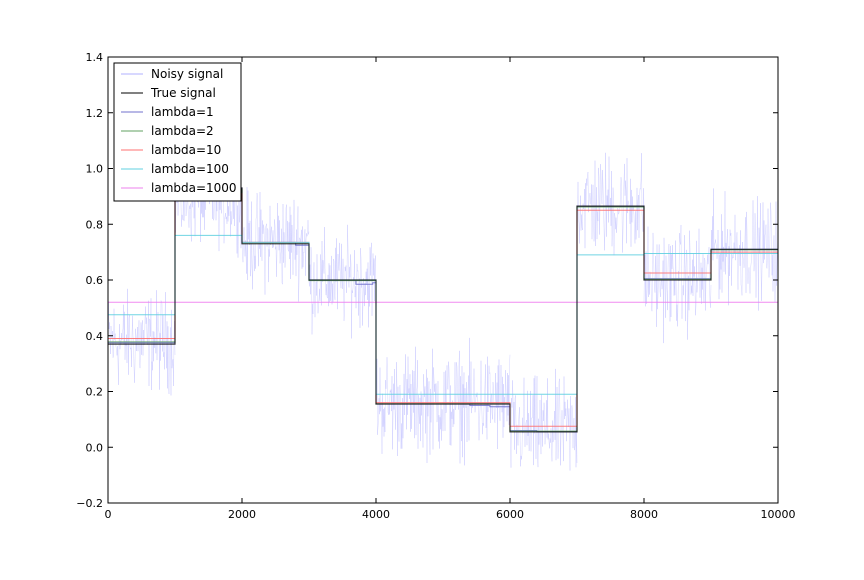 This screenshot has height=580, width=864. Describe the element at coordinates (95, 57) in the screenshot. I see `y-tick-label: 1.4` at that location.